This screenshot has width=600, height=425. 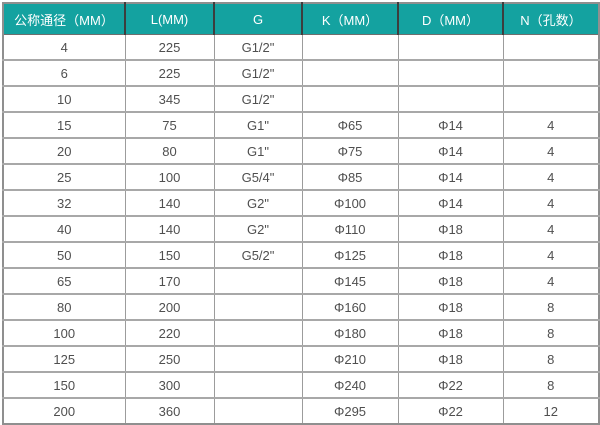 What do you see at coordinates (350, 177) in the screenshot?
I see `table-cell: Φ85` at bounding box center [350, 177].